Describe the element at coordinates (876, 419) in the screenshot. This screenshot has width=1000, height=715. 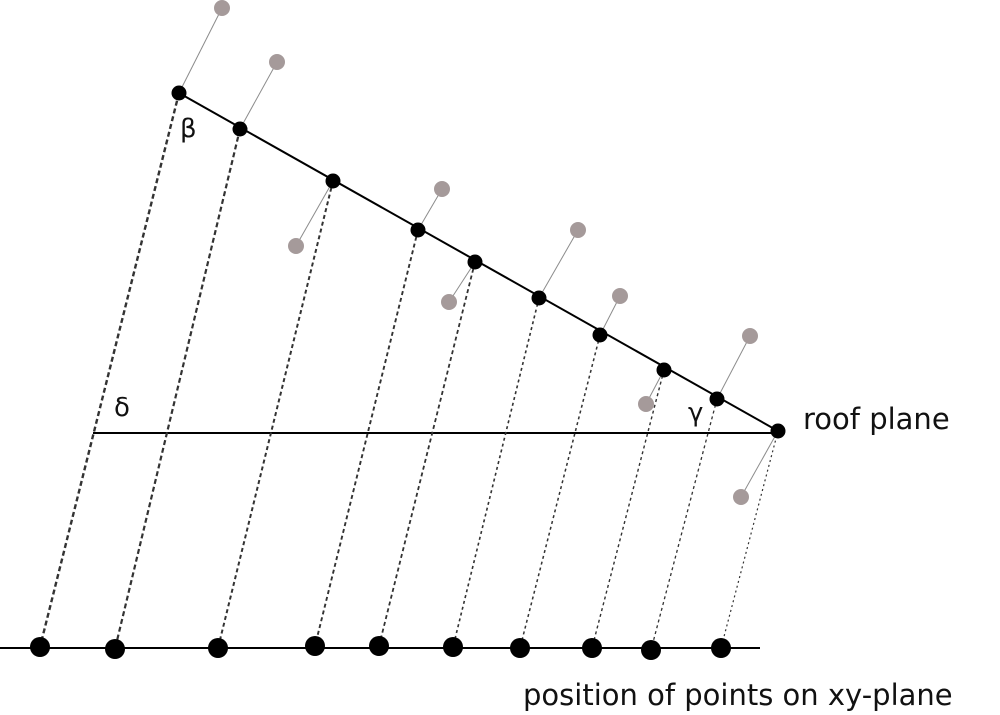
I see `roof-plane-label: roof plane` at that location.